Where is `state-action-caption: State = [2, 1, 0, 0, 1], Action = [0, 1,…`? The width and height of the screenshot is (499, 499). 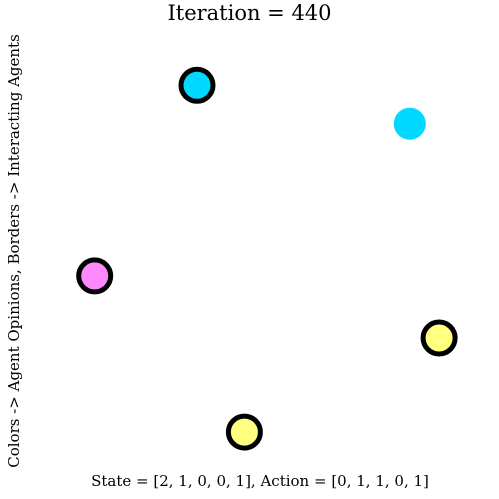
state-action-caption: State = [2, 1, 0, 0, 1], Action = [0, 1,… is located at coordinates (260, 481).